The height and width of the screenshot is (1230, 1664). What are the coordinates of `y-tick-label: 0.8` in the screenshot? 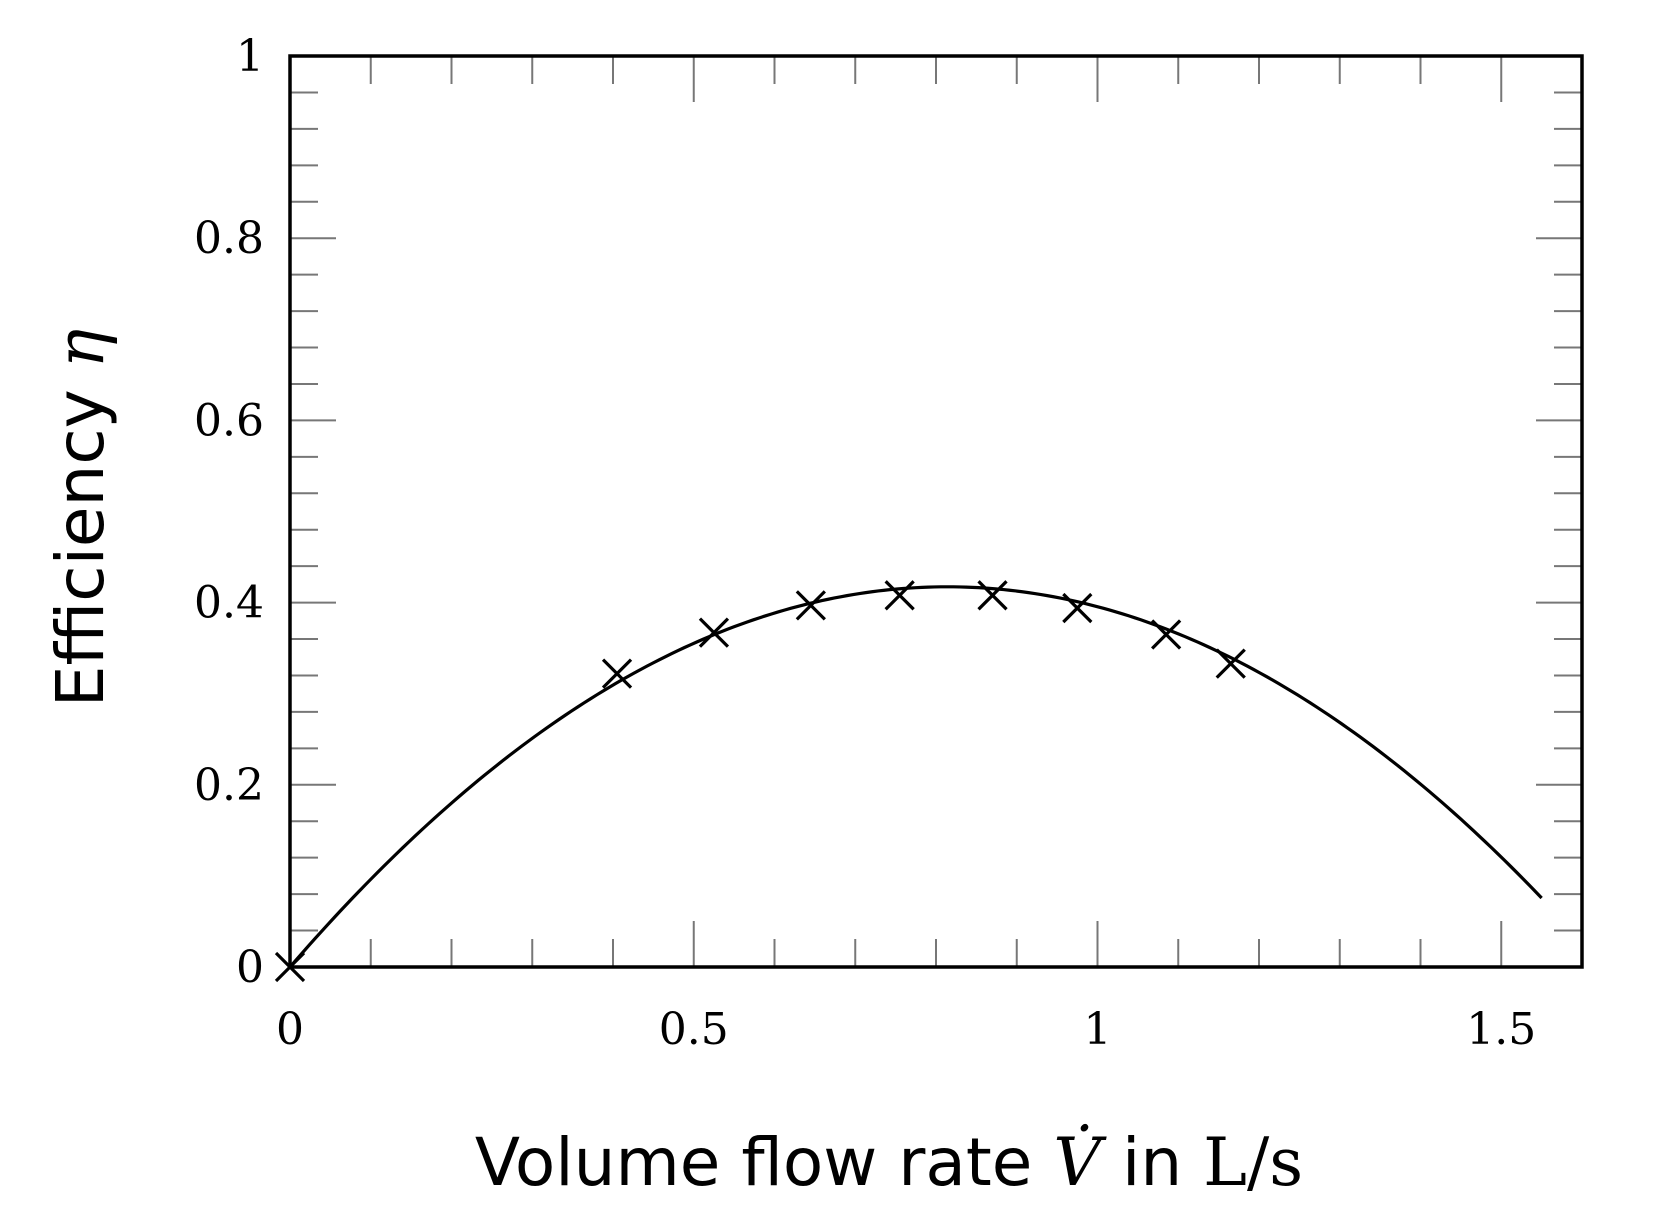 It's located at (229, 238).